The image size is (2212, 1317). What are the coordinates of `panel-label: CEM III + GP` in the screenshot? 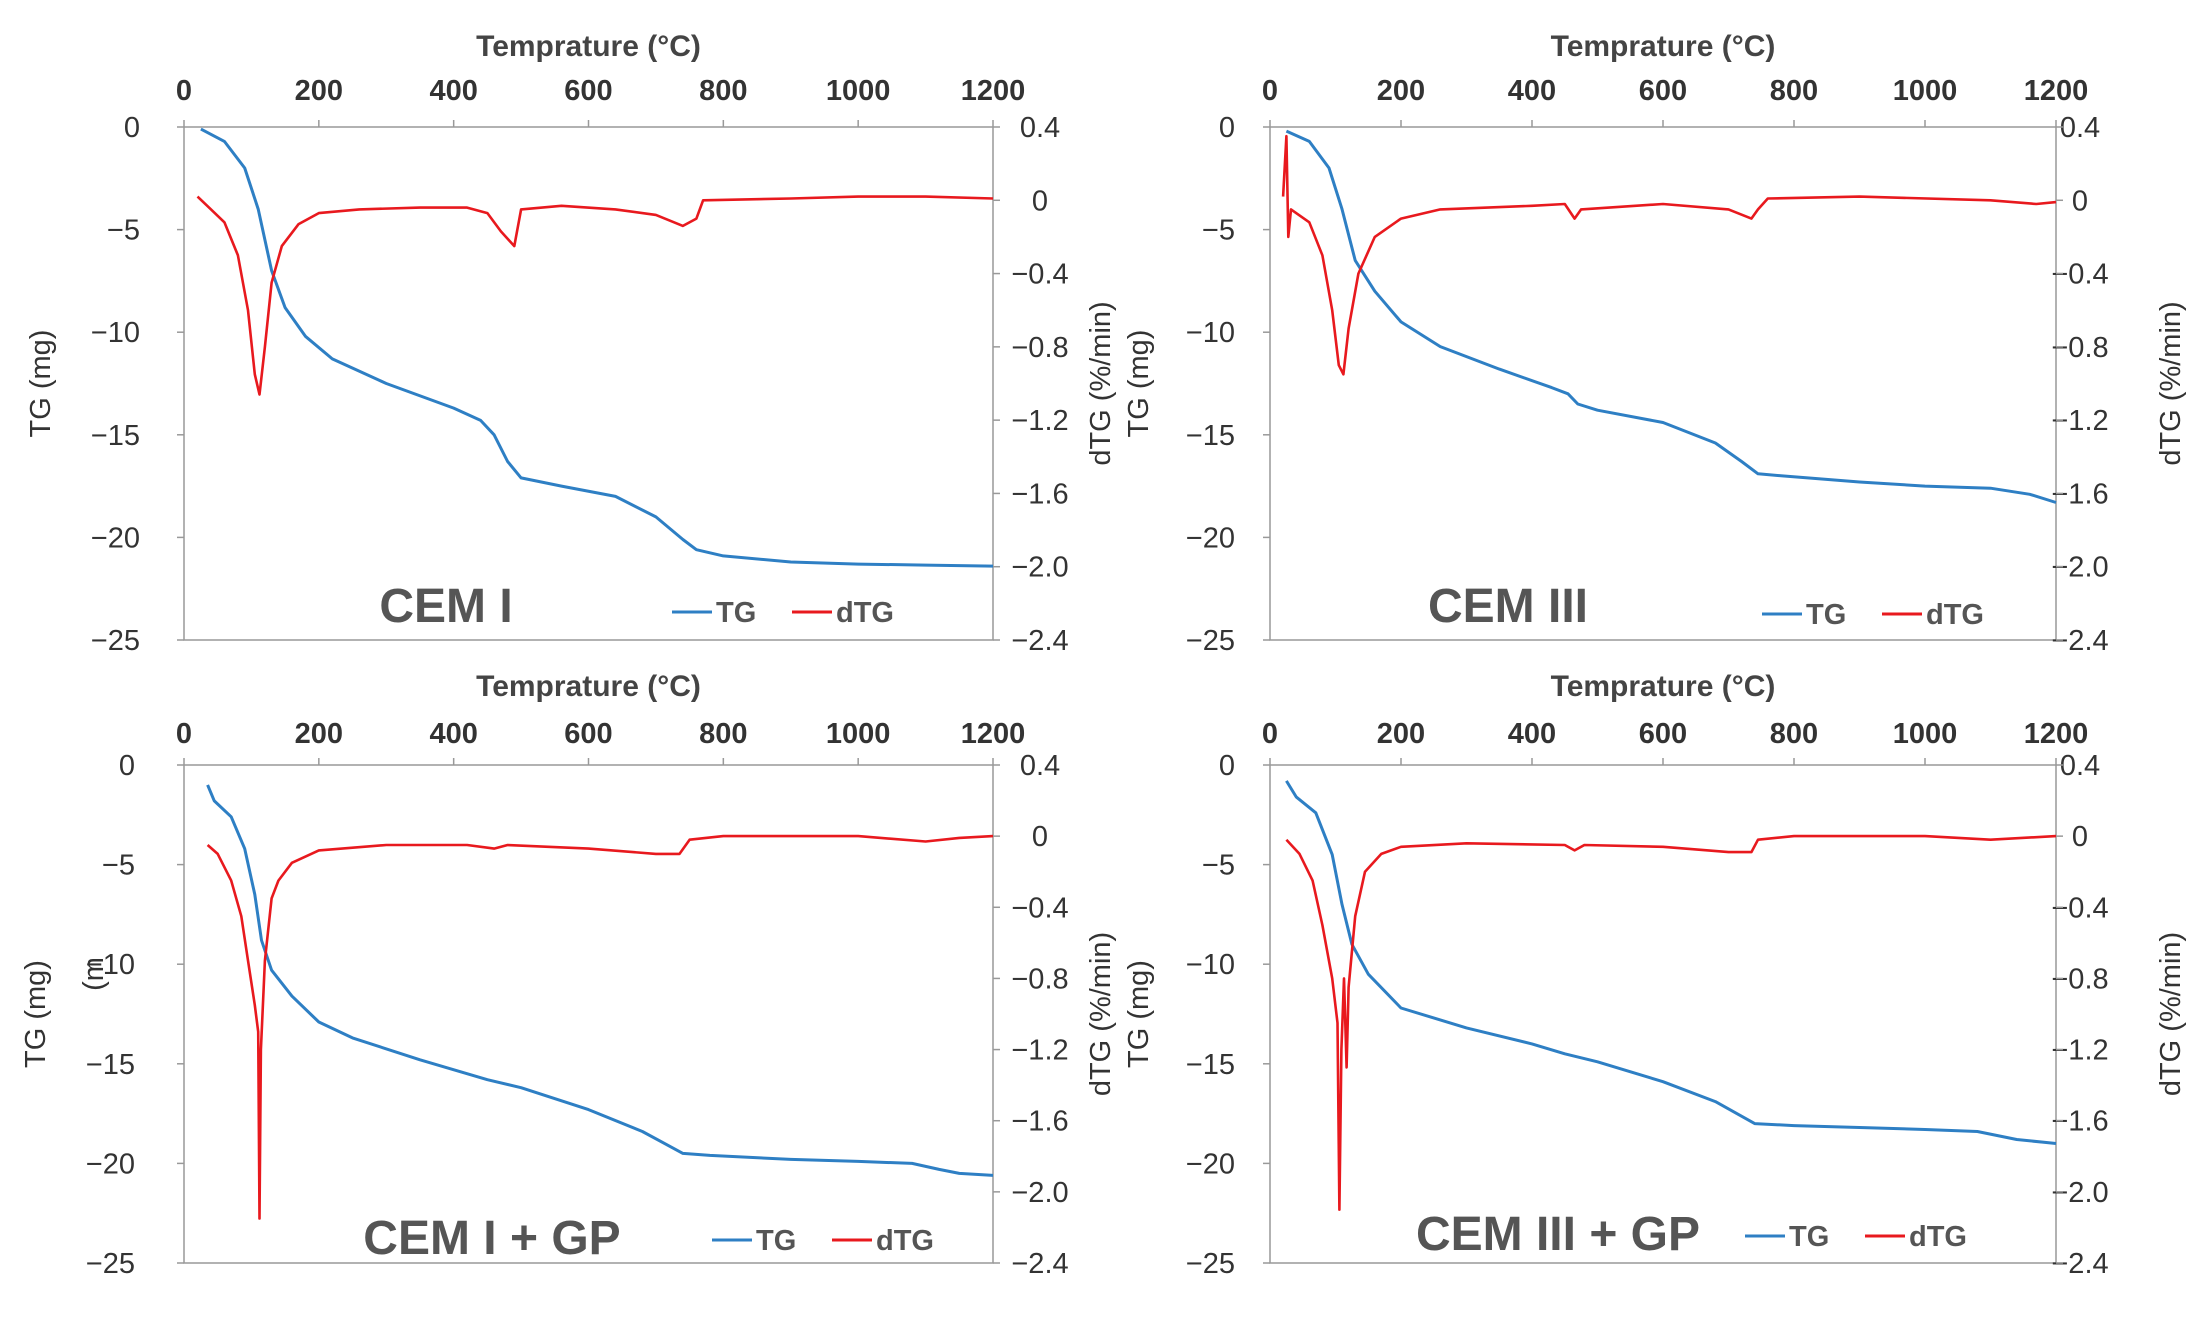 It's located at (1558, 1234).